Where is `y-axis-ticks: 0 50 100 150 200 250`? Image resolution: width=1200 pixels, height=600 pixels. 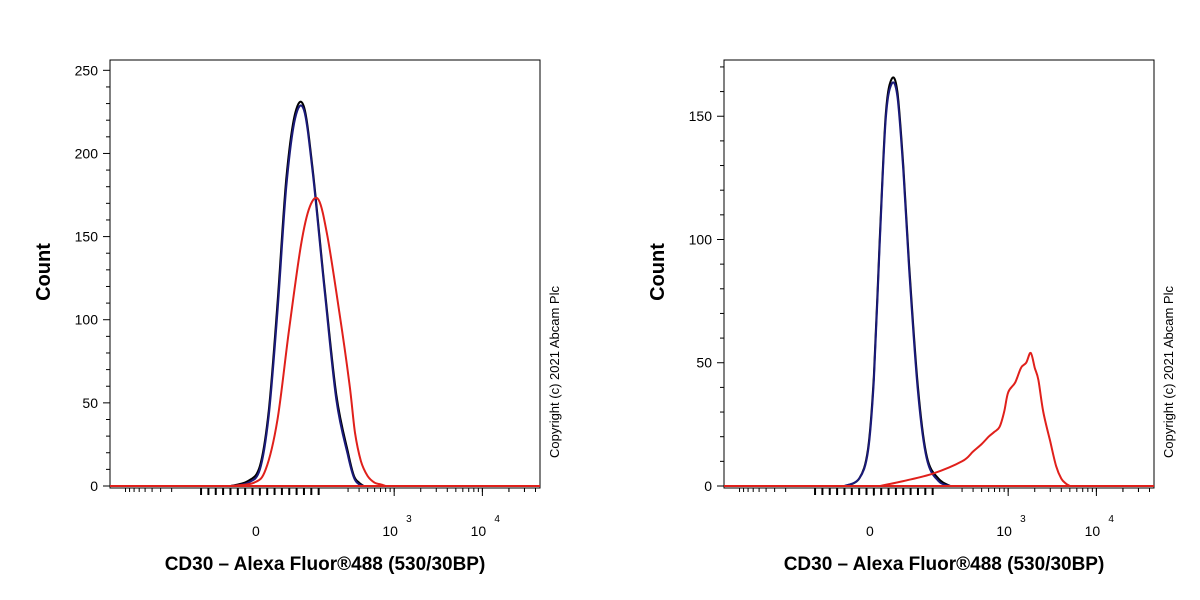 y-axis-ticks: 0 50 100 150 200 250 is located at coordinates (92, 278).